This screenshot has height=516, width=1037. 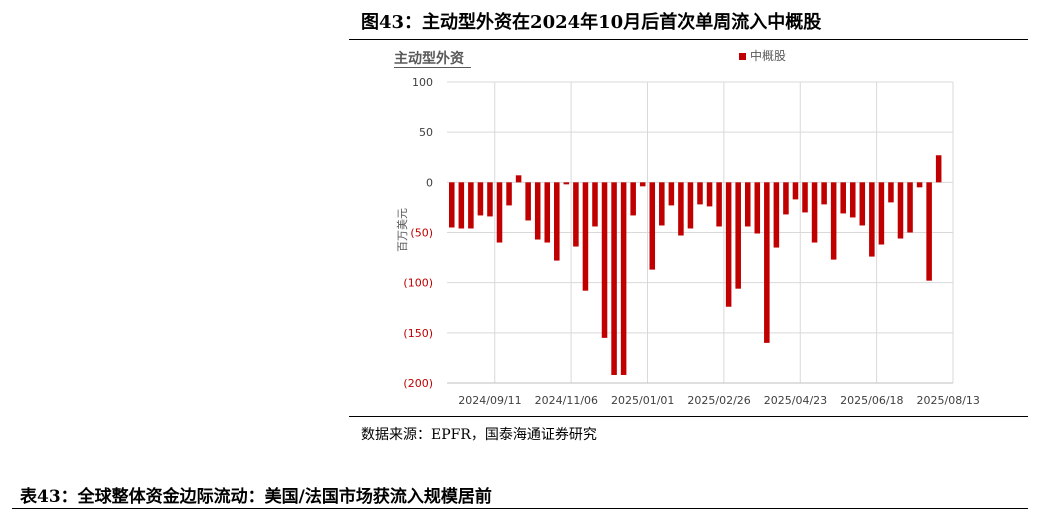 What do you see at coordinates (871, 400) in the screenshot?
I see `x-tick-label: 2025/06/18` at bounding box center [871, 400].